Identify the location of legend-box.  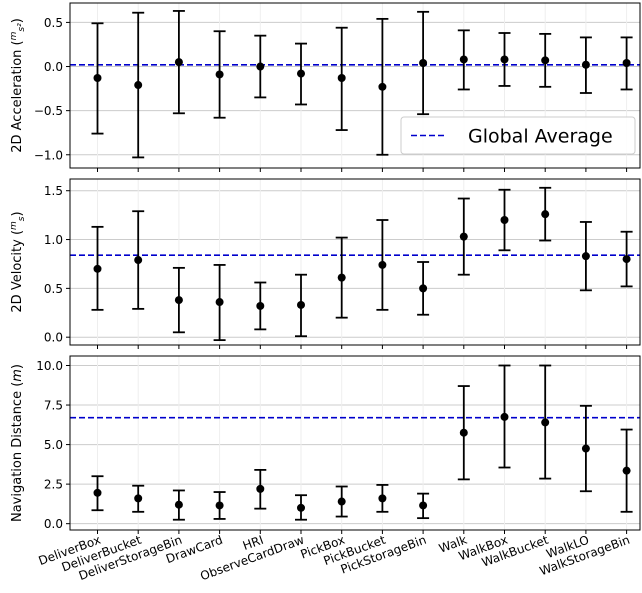
(518, 135).